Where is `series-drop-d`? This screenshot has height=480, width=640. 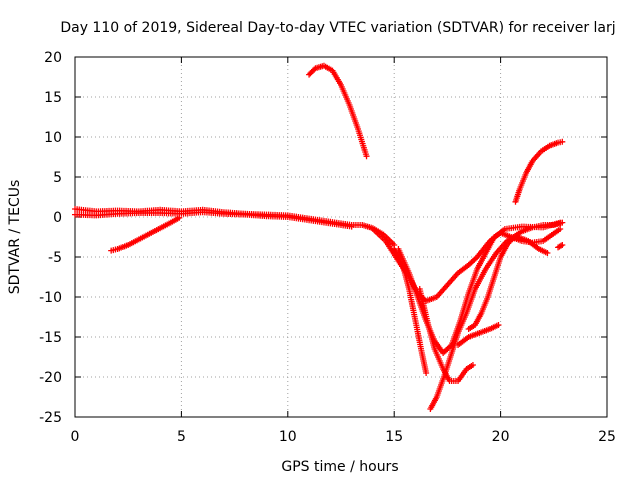 series-drop-d is located at coordinates (446, 335).